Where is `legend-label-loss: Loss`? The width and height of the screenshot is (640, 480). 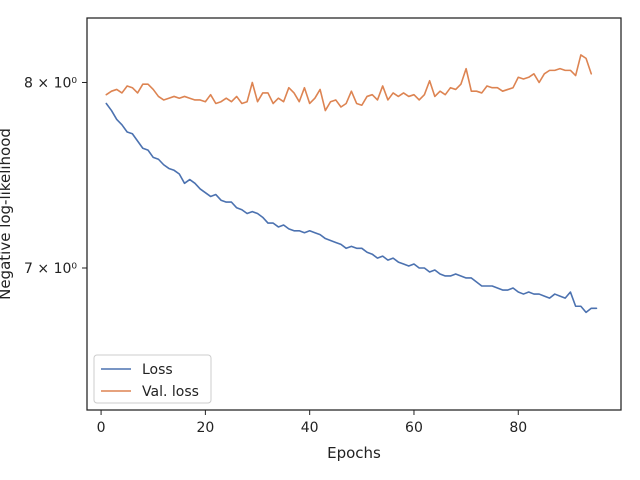
legend-label-loss: Loss is located at coordinates (157, 370).